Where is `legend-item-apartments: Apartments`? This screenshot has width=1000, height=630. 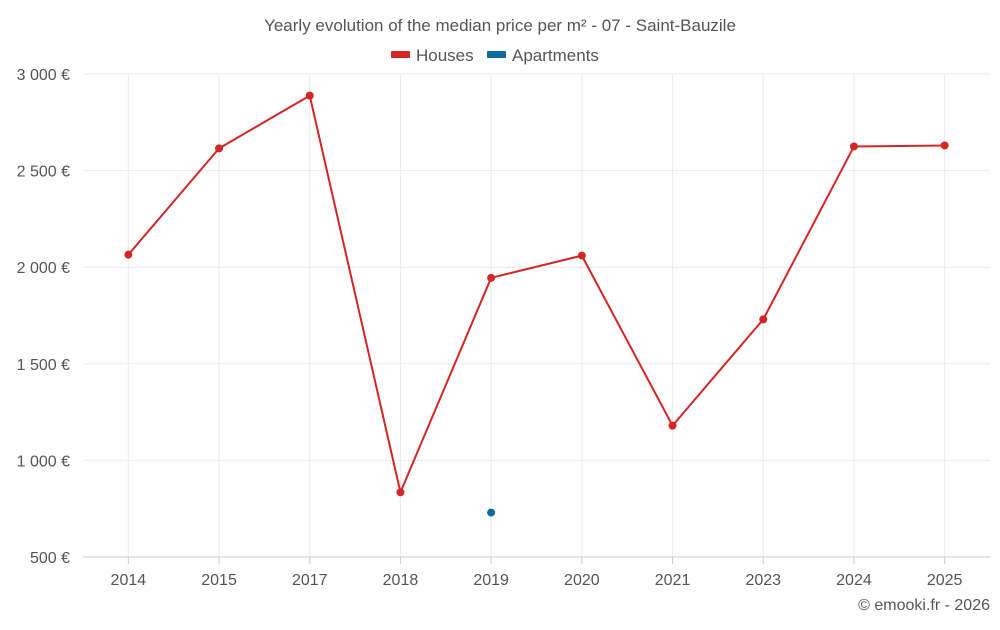
legend-item-apartments: Apartments is located at coordinates (543, 55).